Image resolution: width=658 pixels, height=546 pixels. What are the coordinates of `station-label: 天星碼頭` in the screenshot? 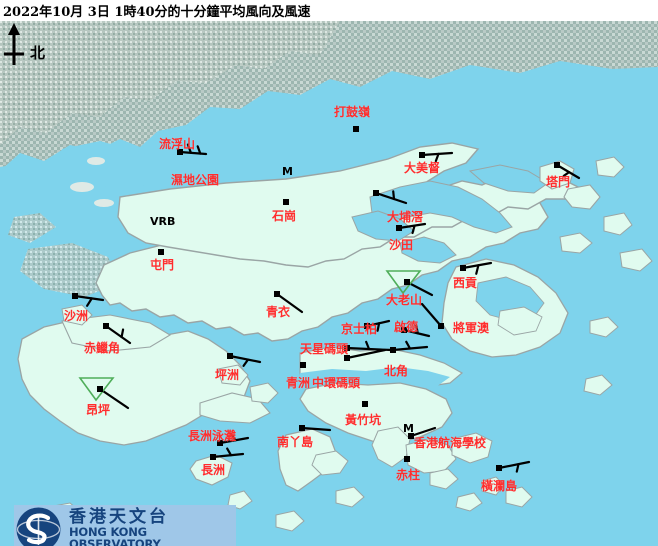 It's located at (324, 349).